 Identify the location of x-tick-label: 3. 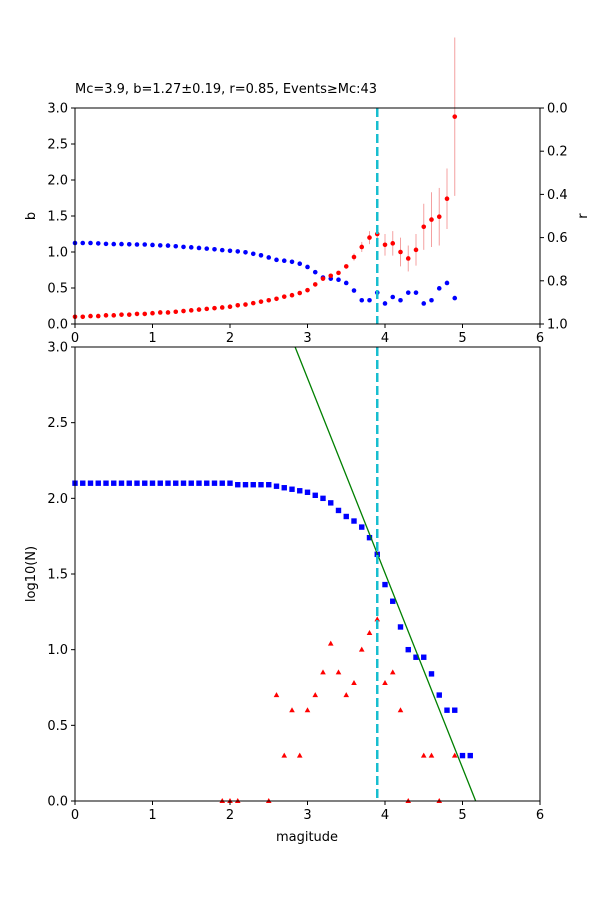
(307, 815).